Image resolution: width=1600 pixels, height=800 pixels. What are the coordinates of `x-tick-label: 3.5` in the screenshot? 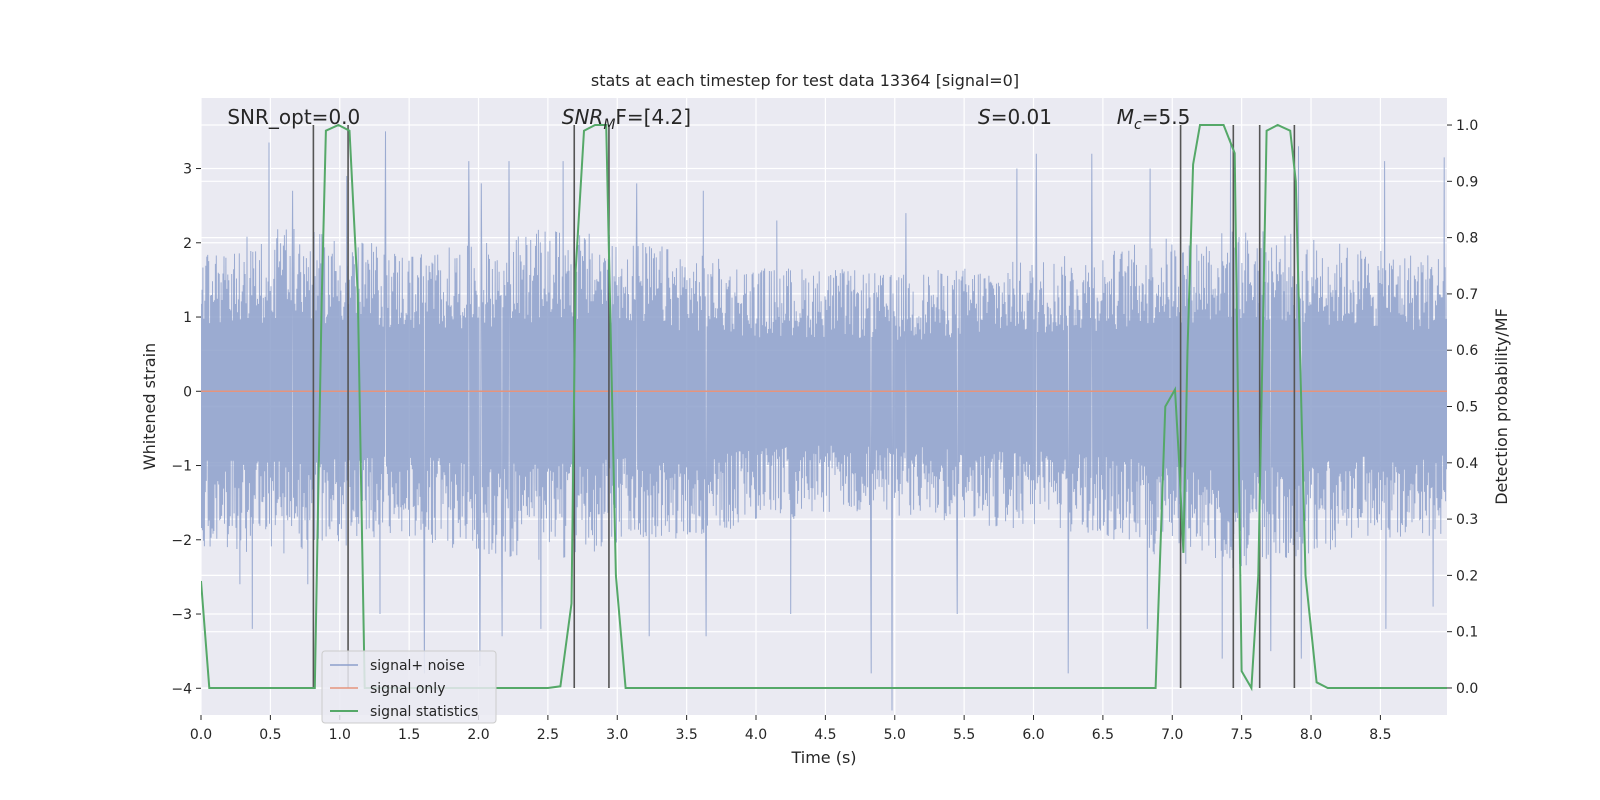 It's located at (687, 735).